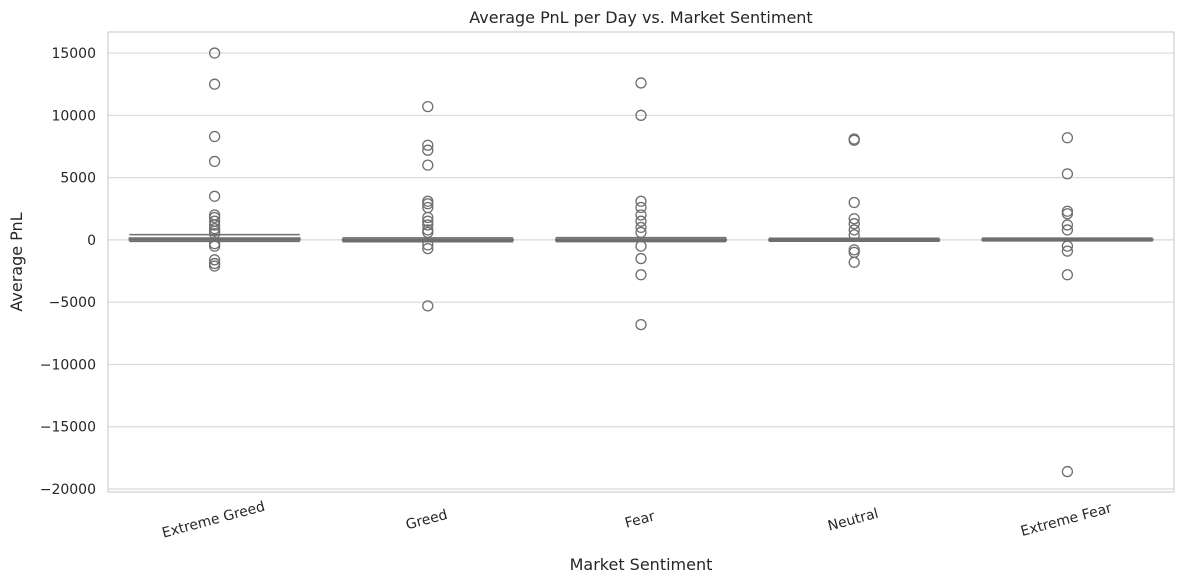 The width and height of the screenshot is (1184, 584). I want to click on y-tick-label: 15000, so click(73, 54).